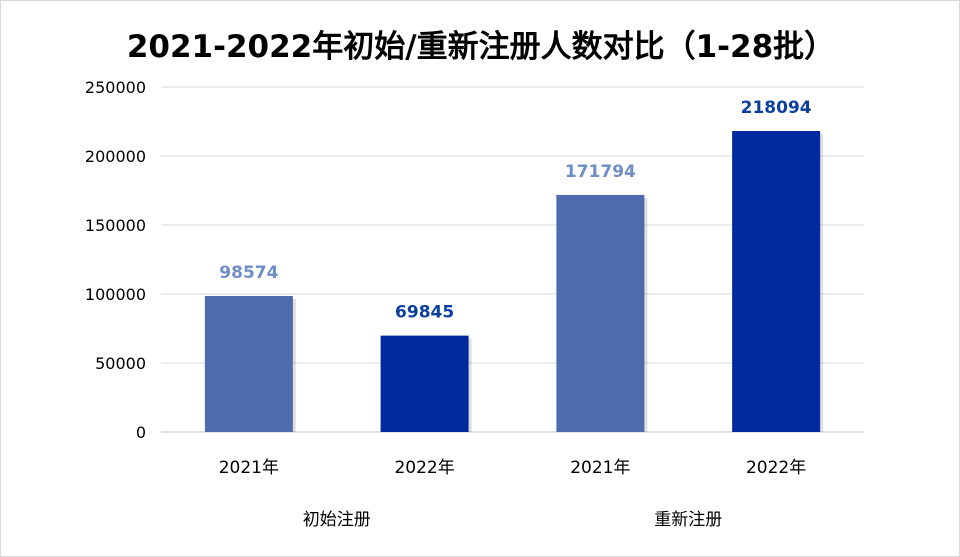 This screenshot has width=960, height=557. Describe the element at coordinates (424, 313) in the screenshot. I see `data-label: 69845` at that location.